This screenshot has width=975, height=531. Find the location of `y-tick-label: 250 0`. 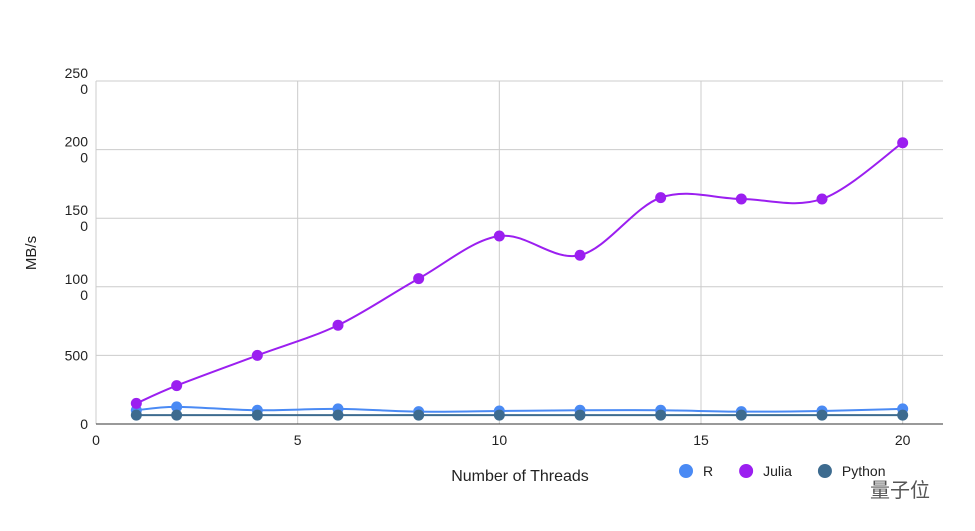

y-tick-label: 250 0 is located at coordinates (77, 81).